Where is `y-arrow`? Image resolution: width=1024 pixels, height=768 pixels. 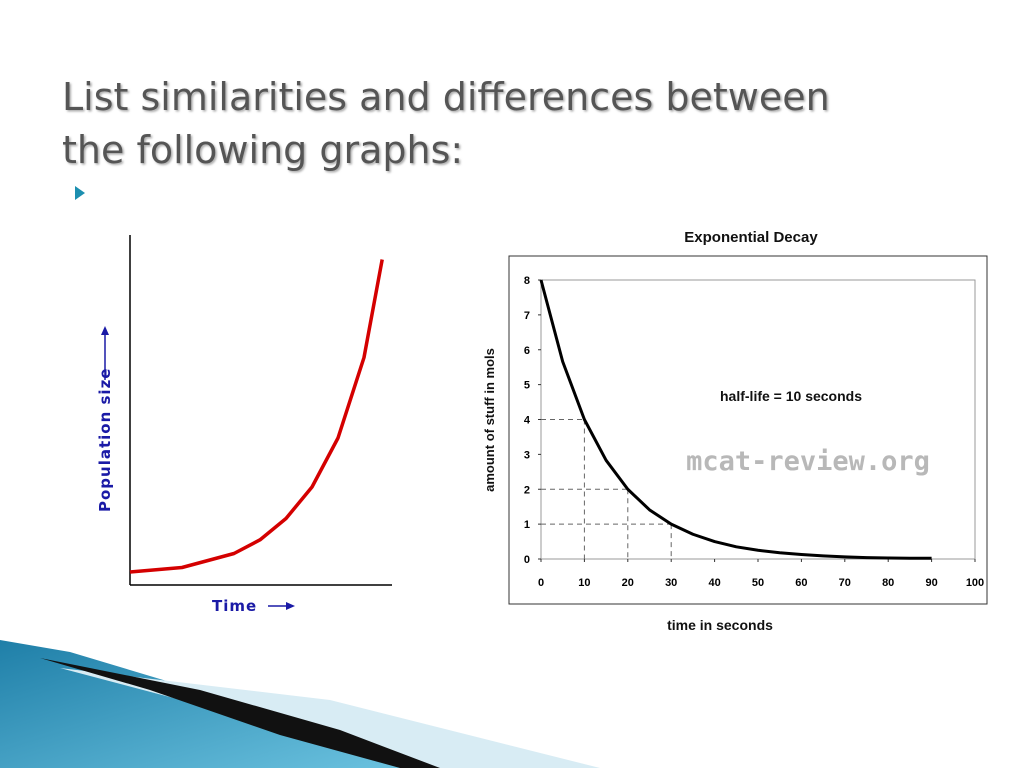
y-arrow is located at coordinates (105, 353).